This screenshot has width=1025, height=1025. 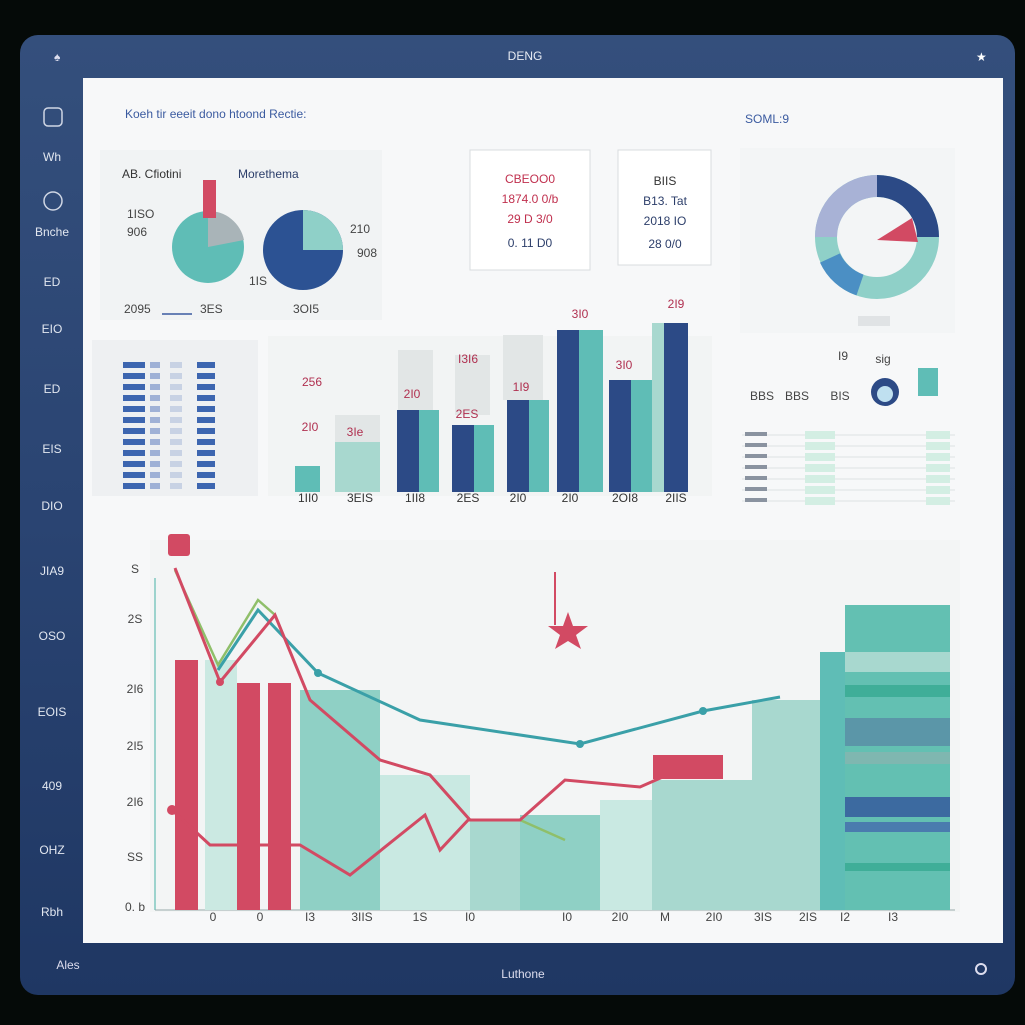 What do you see at coordinates (665, 244) in the screenshot?
I see `kpi-value: 28 0/0` at bounding box center [665, 244].